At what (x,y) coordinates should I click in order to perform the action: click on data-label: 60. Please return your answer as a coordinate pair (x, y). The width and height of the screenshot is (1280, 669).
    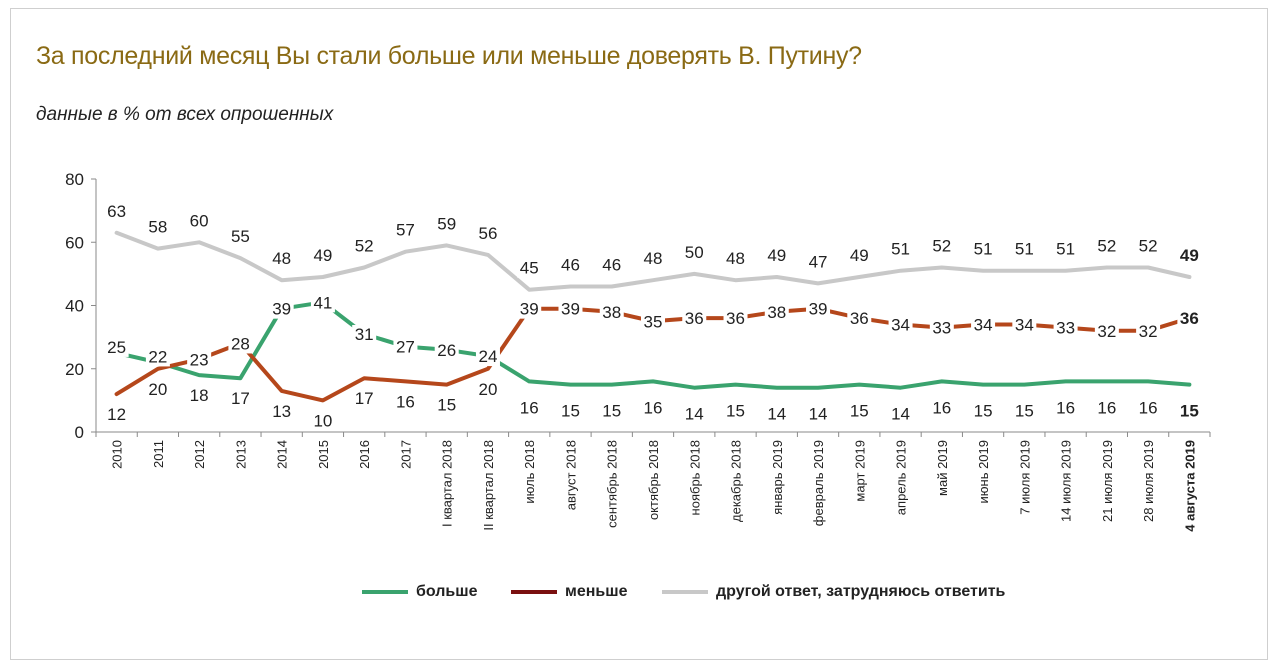
    Looking at the image, I should click on (199, 220).